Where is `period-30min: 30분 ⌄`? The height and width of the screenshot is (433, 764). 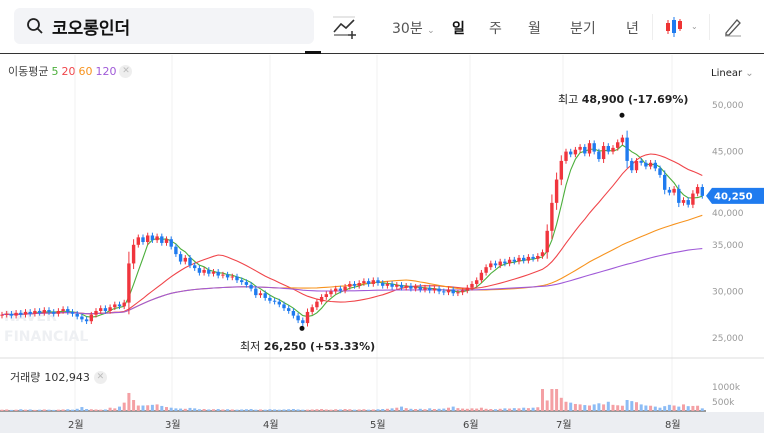 period-30min: 30분 ⌄ is located at coordinates (413, 28).